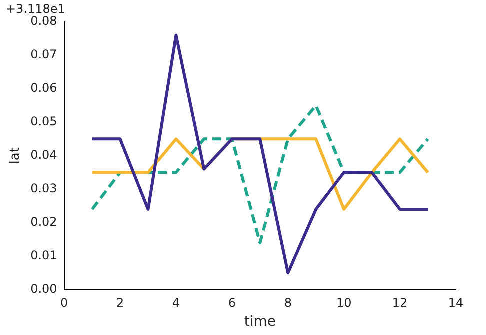  Describe the element at coordinates (16, 156) in the screenshot. I see `y-axis-title: lat` at that location.